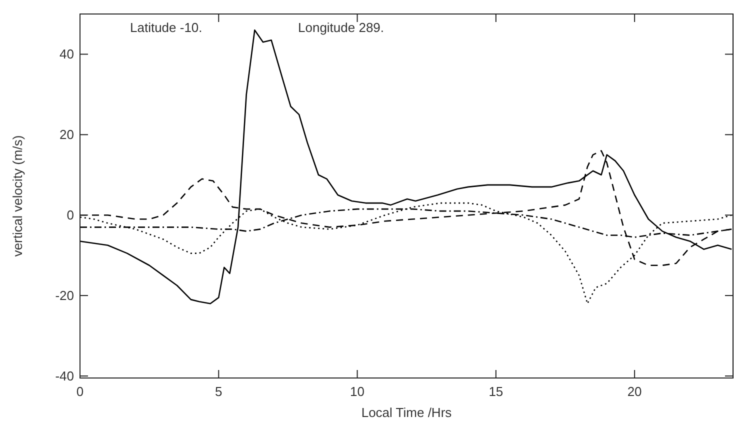 Image resolution: width=734 pixels, height=423 pixels. What do you see at coordinates (64, 296) in the screenshot?
I see `y-tick-label: -20` at bounding box center [64, 296].